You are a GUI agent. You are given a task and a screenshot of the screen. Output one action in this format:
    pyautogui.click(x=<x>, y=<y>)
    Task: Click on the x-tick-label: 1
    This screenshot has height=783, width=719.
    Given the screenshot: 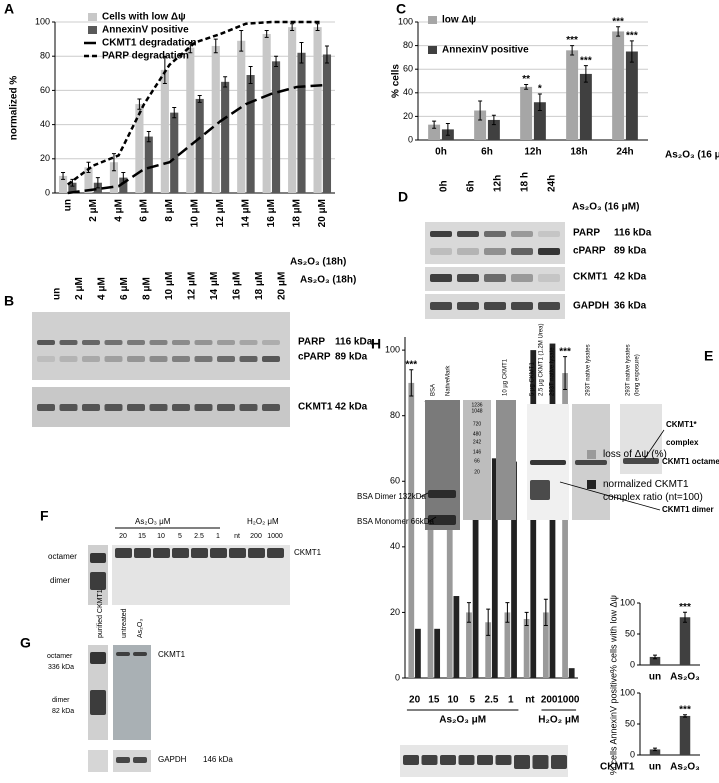 What is the action you would take?
    pyautogui.click(x=511, y=700)
    